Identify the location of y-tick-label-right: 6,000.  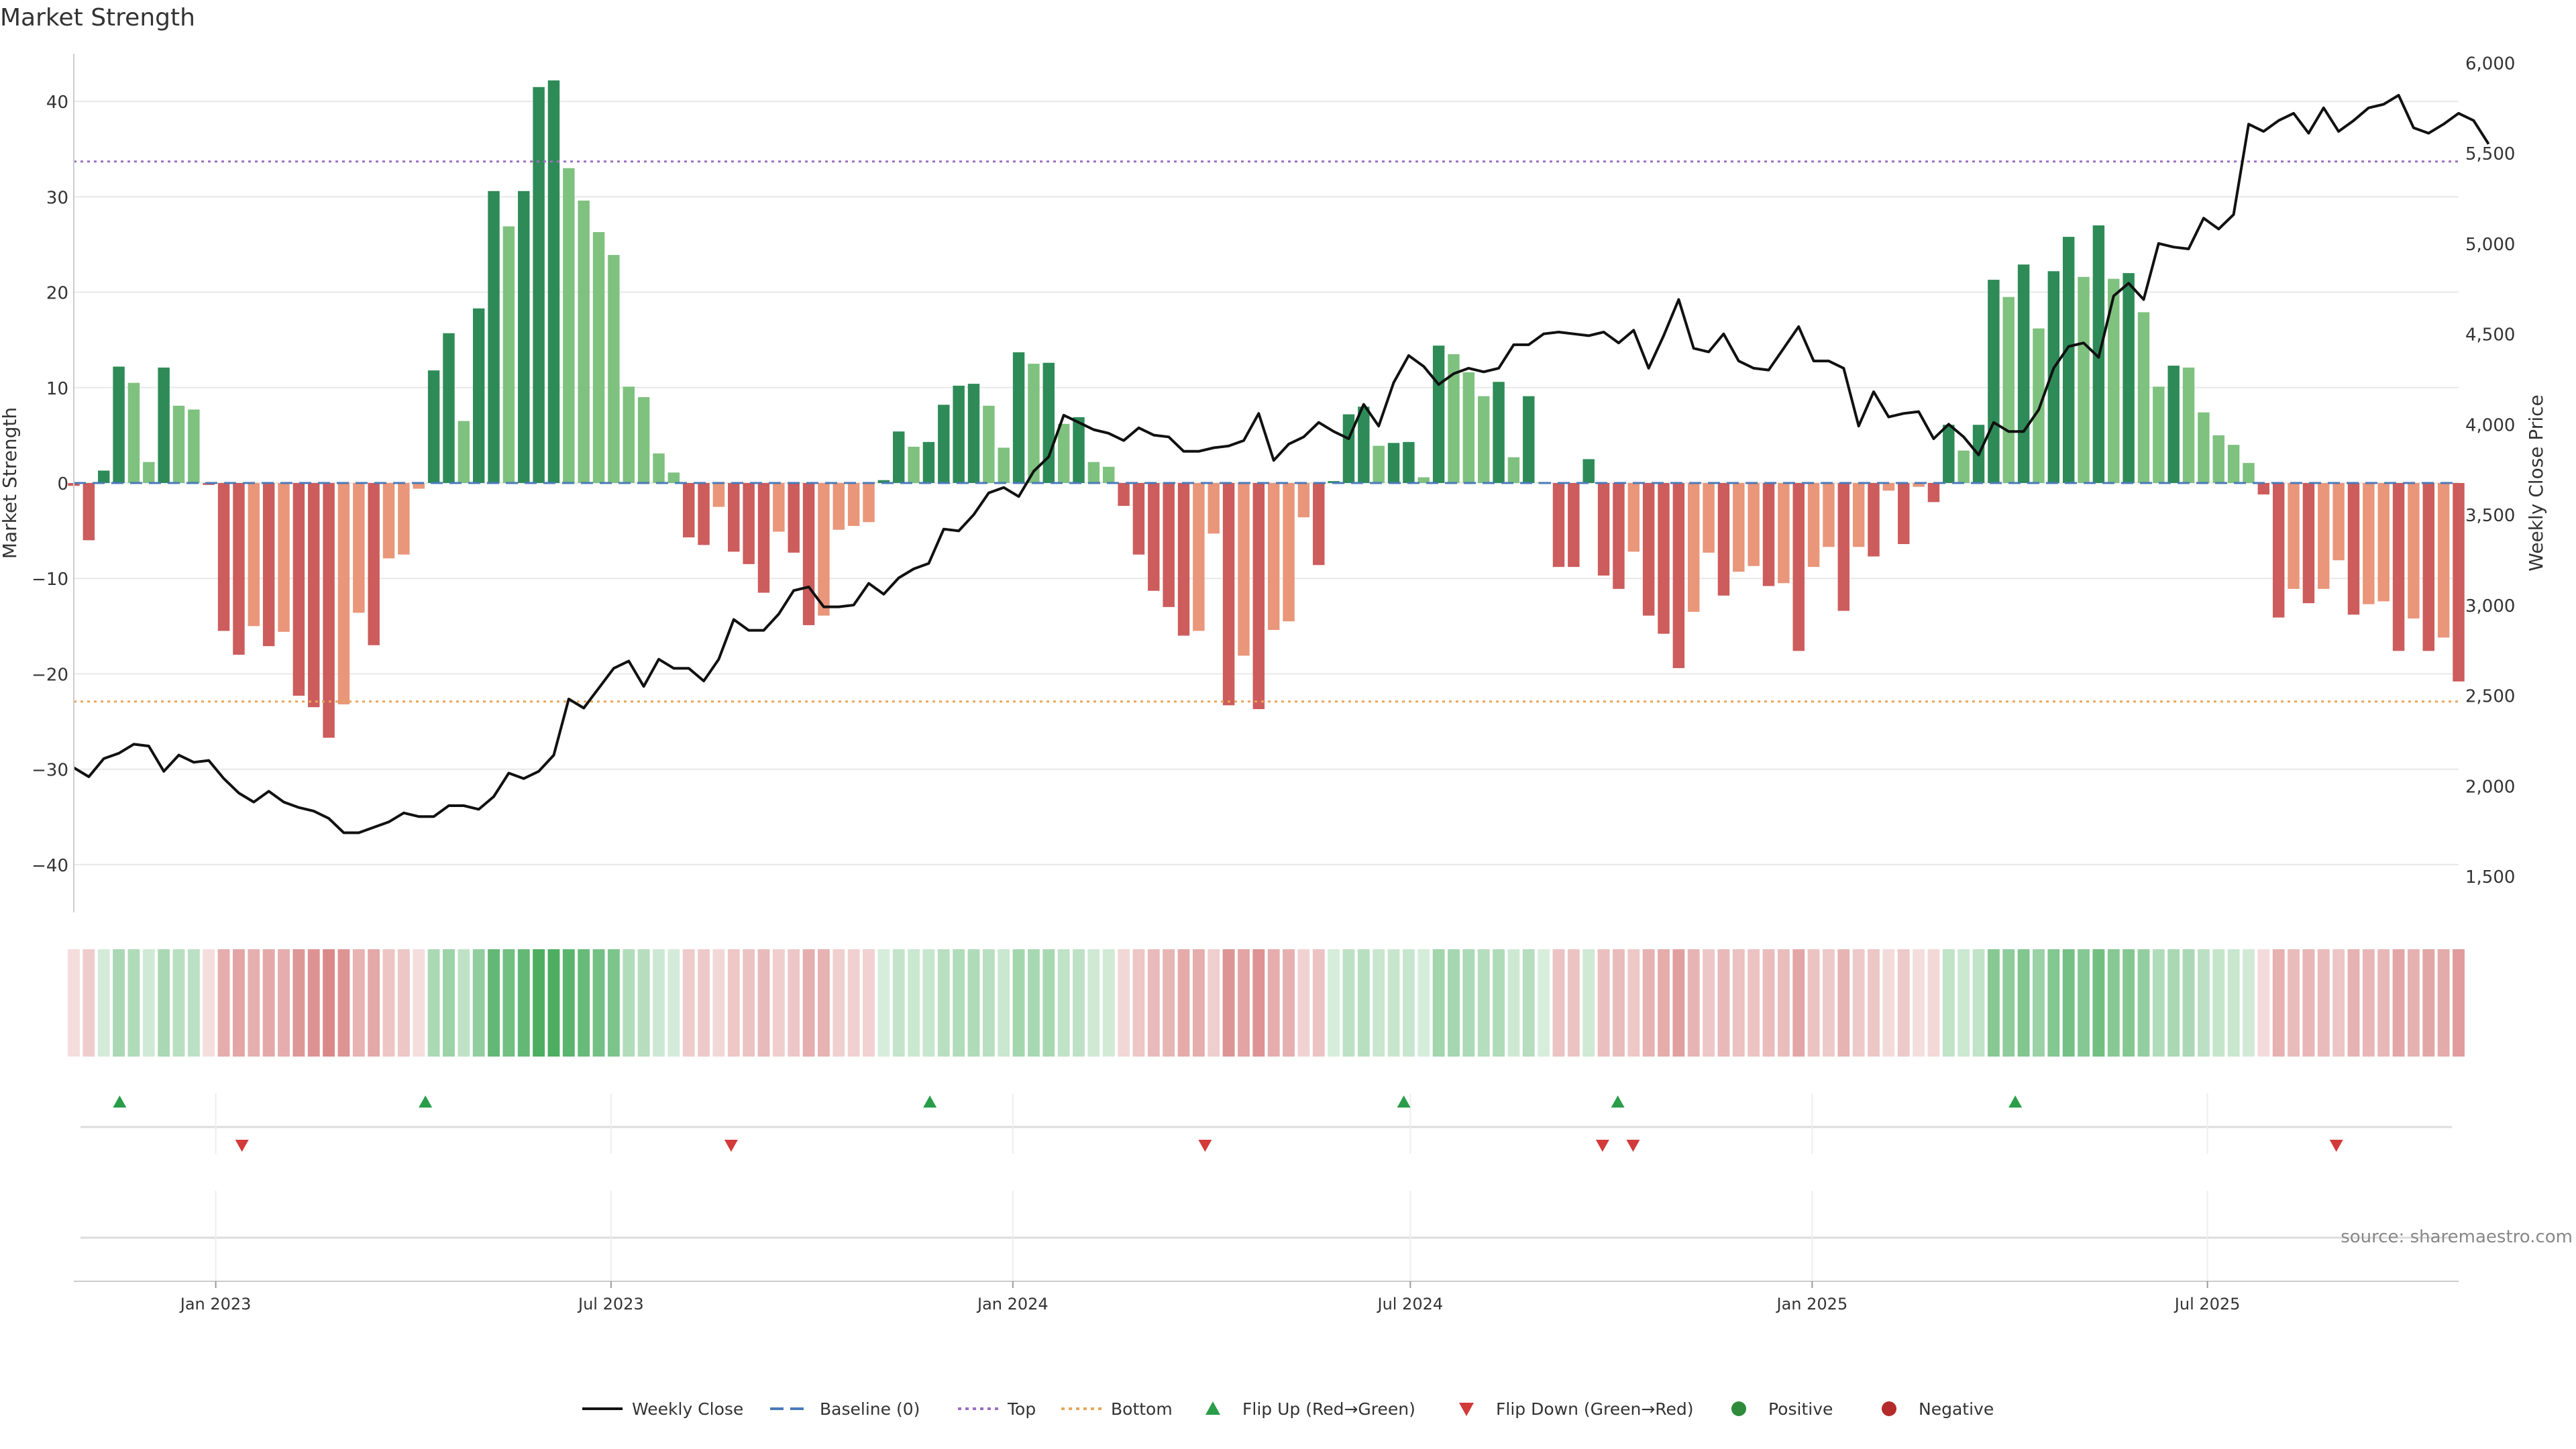
(2490, 64).